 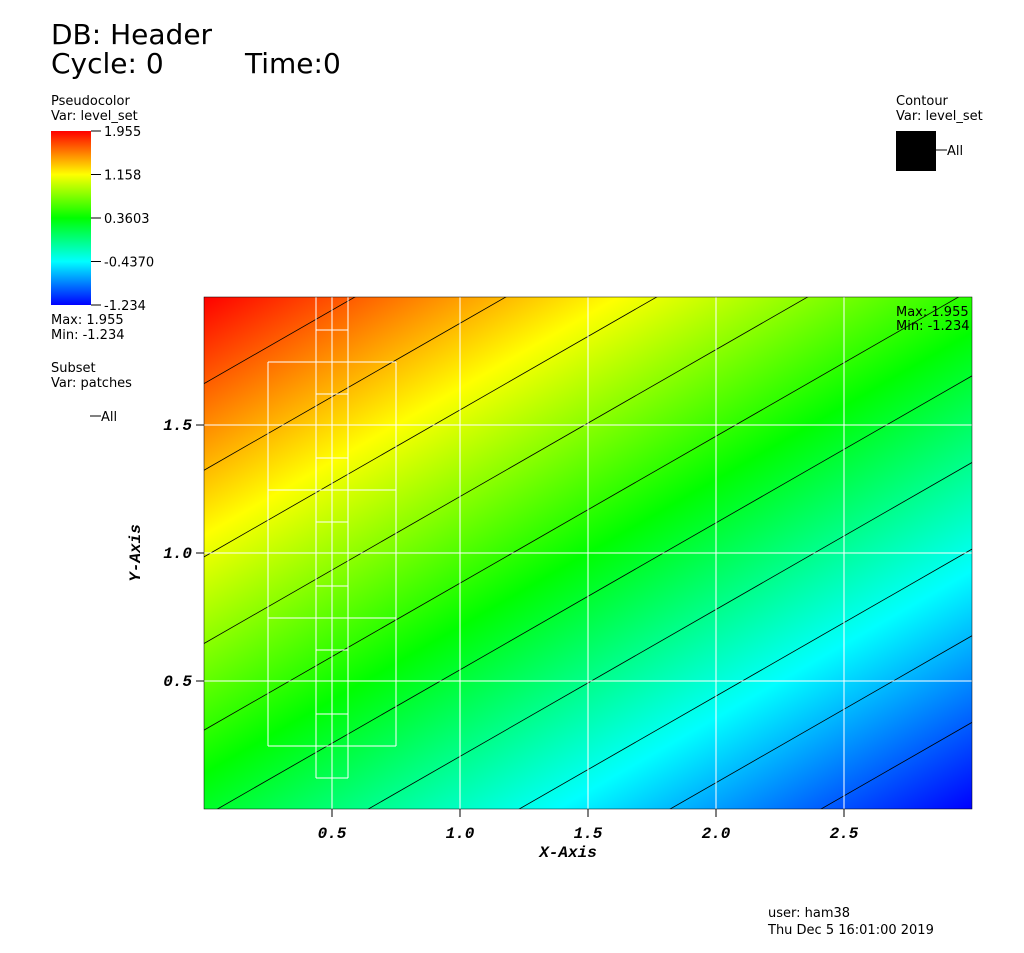 I want to click on legend-title: Contour, so click(x=922, y=101).